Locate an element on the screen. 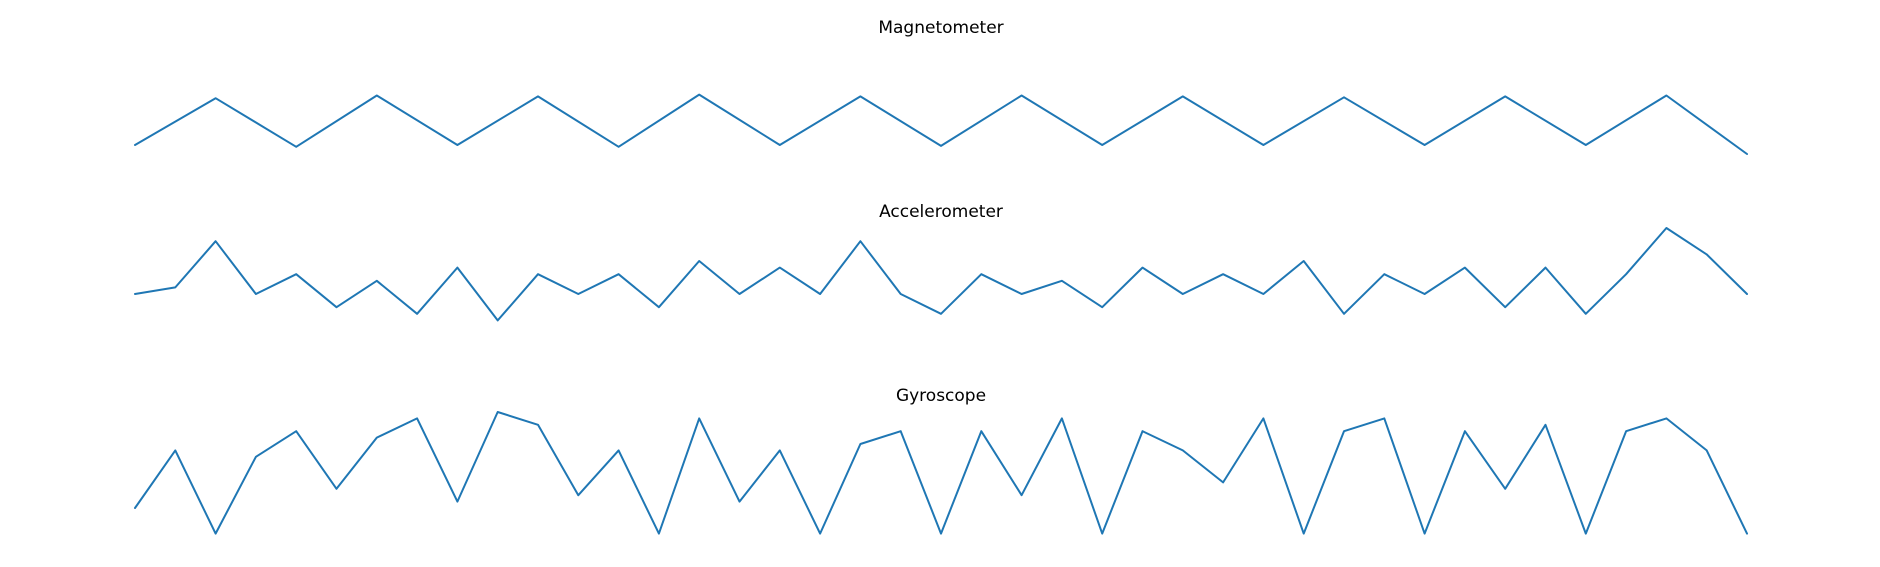 The height and width of the screenshot is (567, 1880). accelerometer-series-line is located at coordinates (941, 274).